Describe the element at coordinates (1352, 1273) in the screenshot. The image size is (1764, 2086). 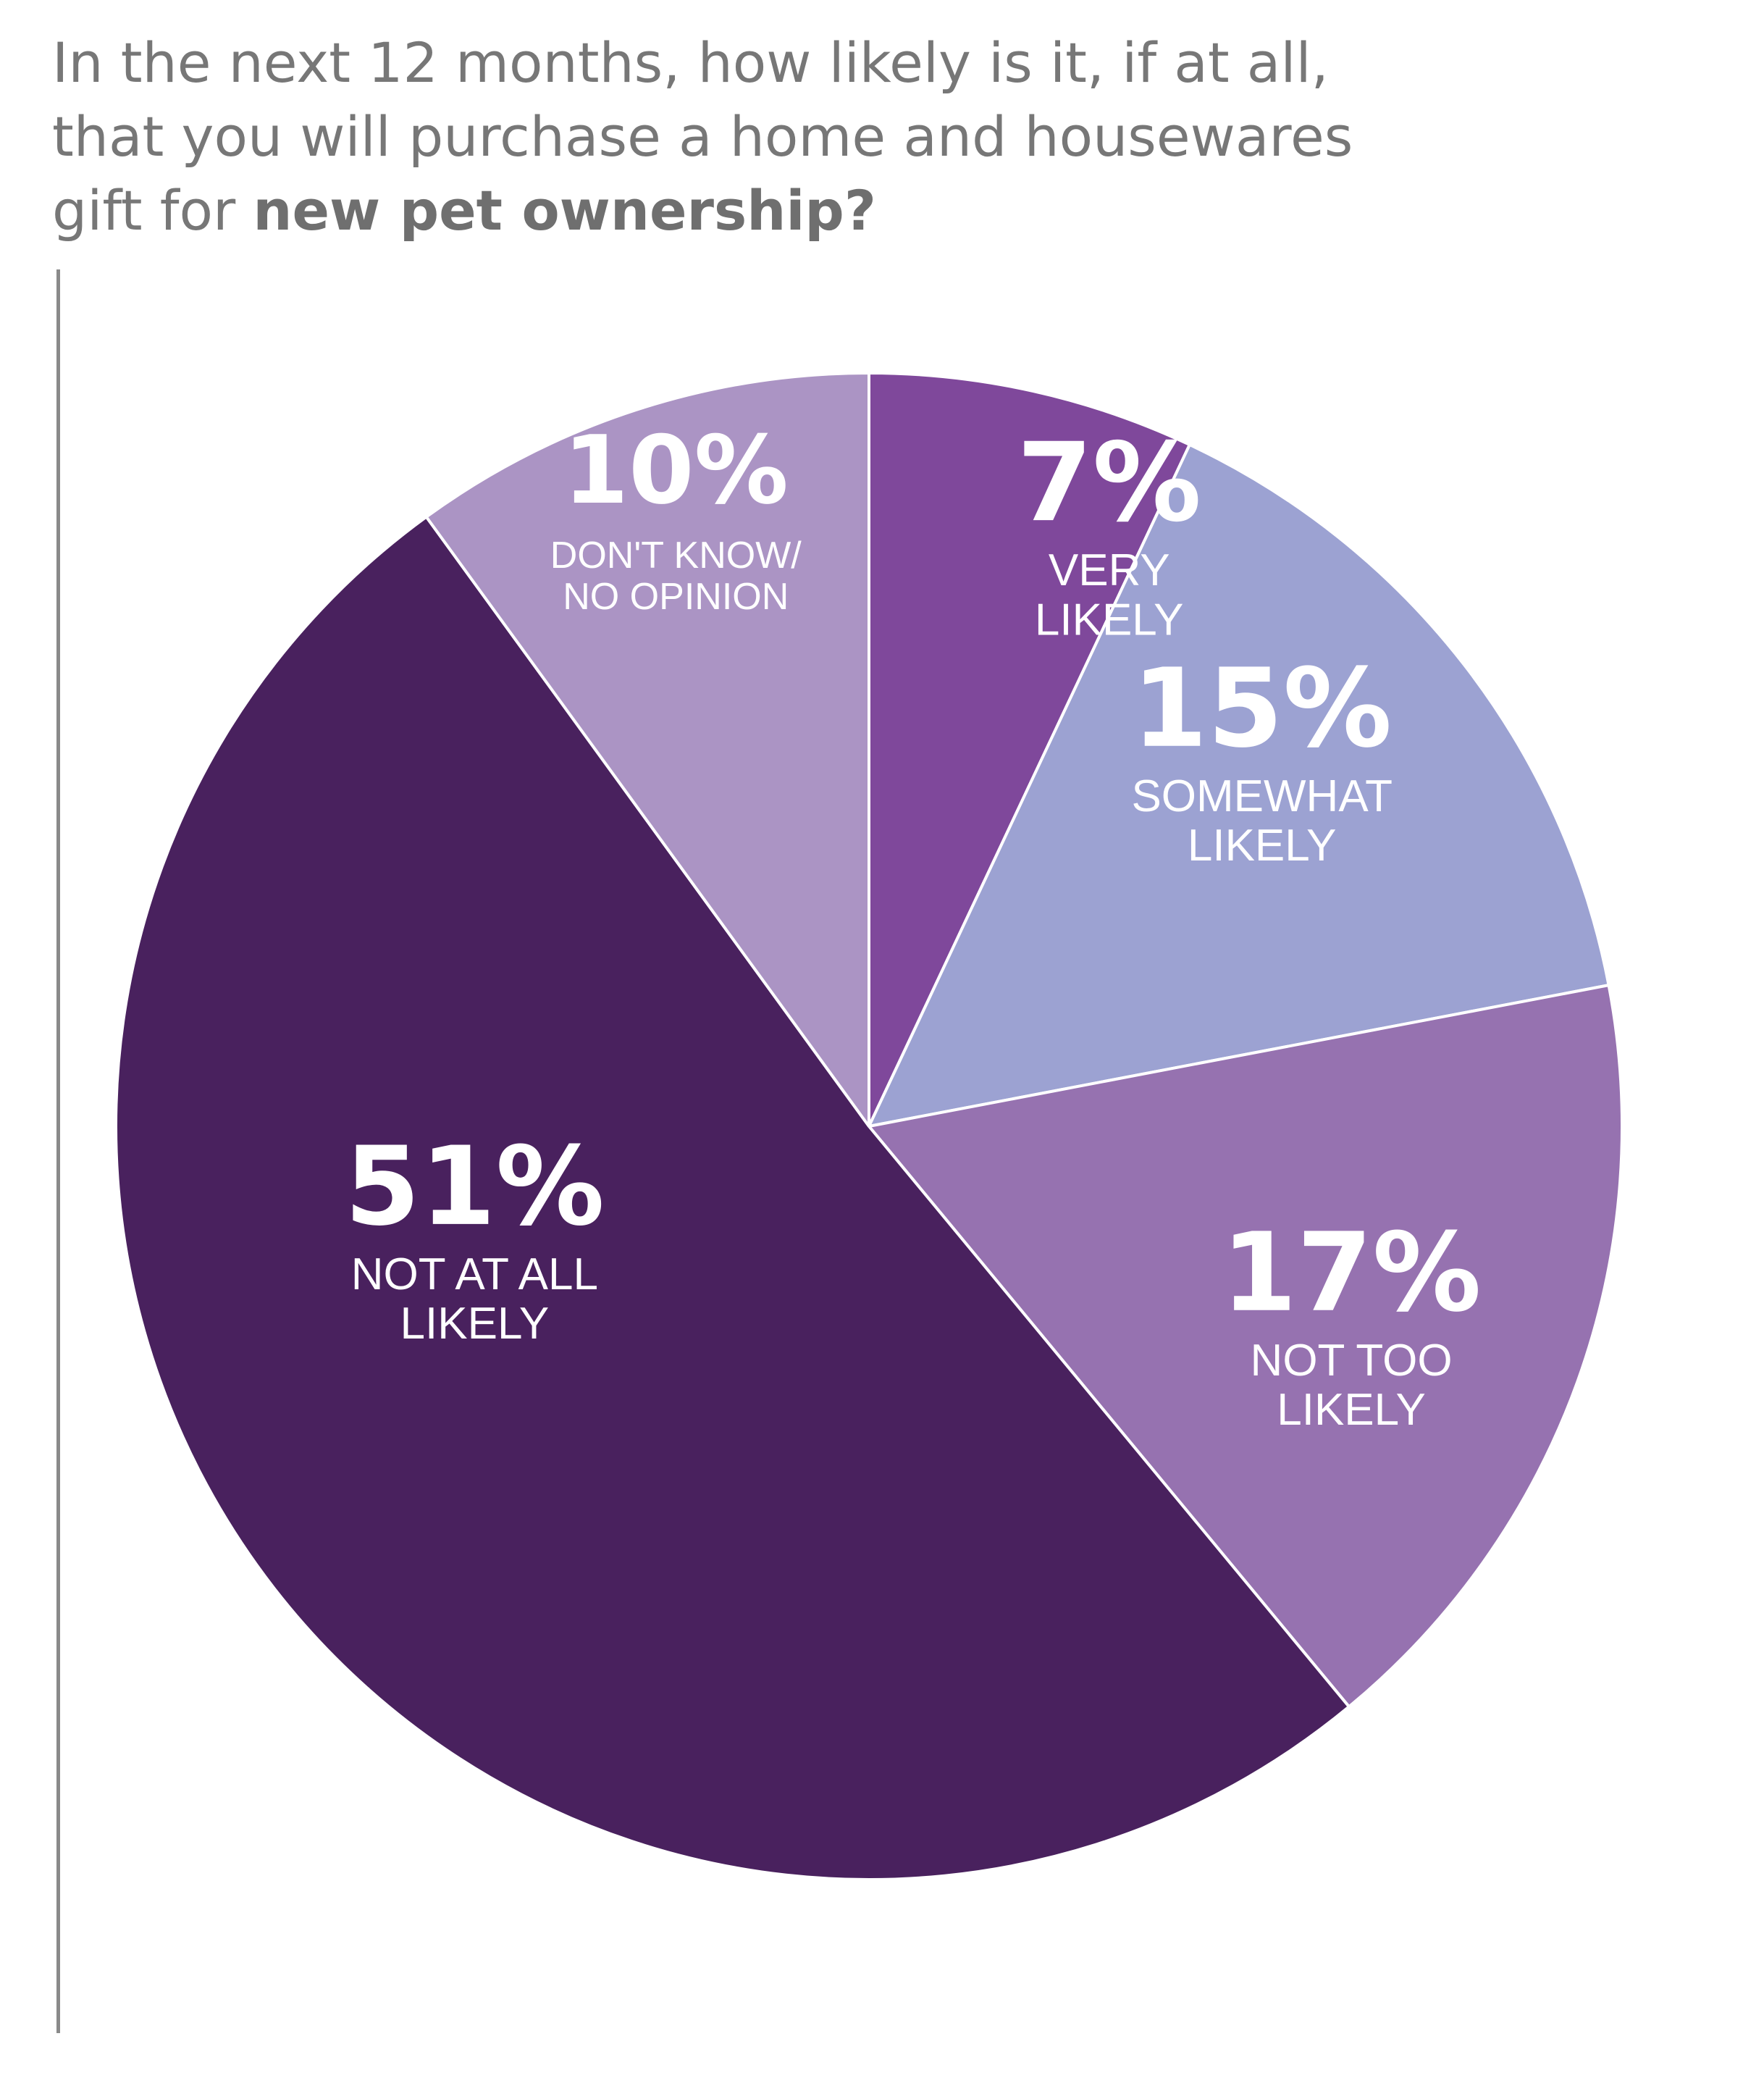
I see `slice-value-not-too-likely: 17%` at that location.